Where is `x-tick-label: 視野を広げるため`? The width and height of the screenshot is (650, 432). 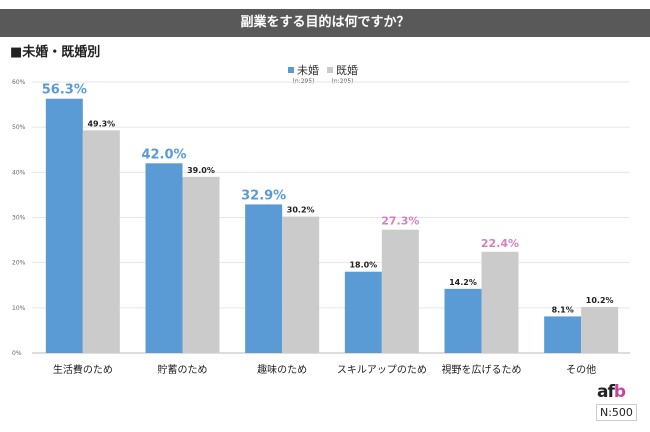 x-tick-label: 視野を広げるため is located at coordinates (482, 369).